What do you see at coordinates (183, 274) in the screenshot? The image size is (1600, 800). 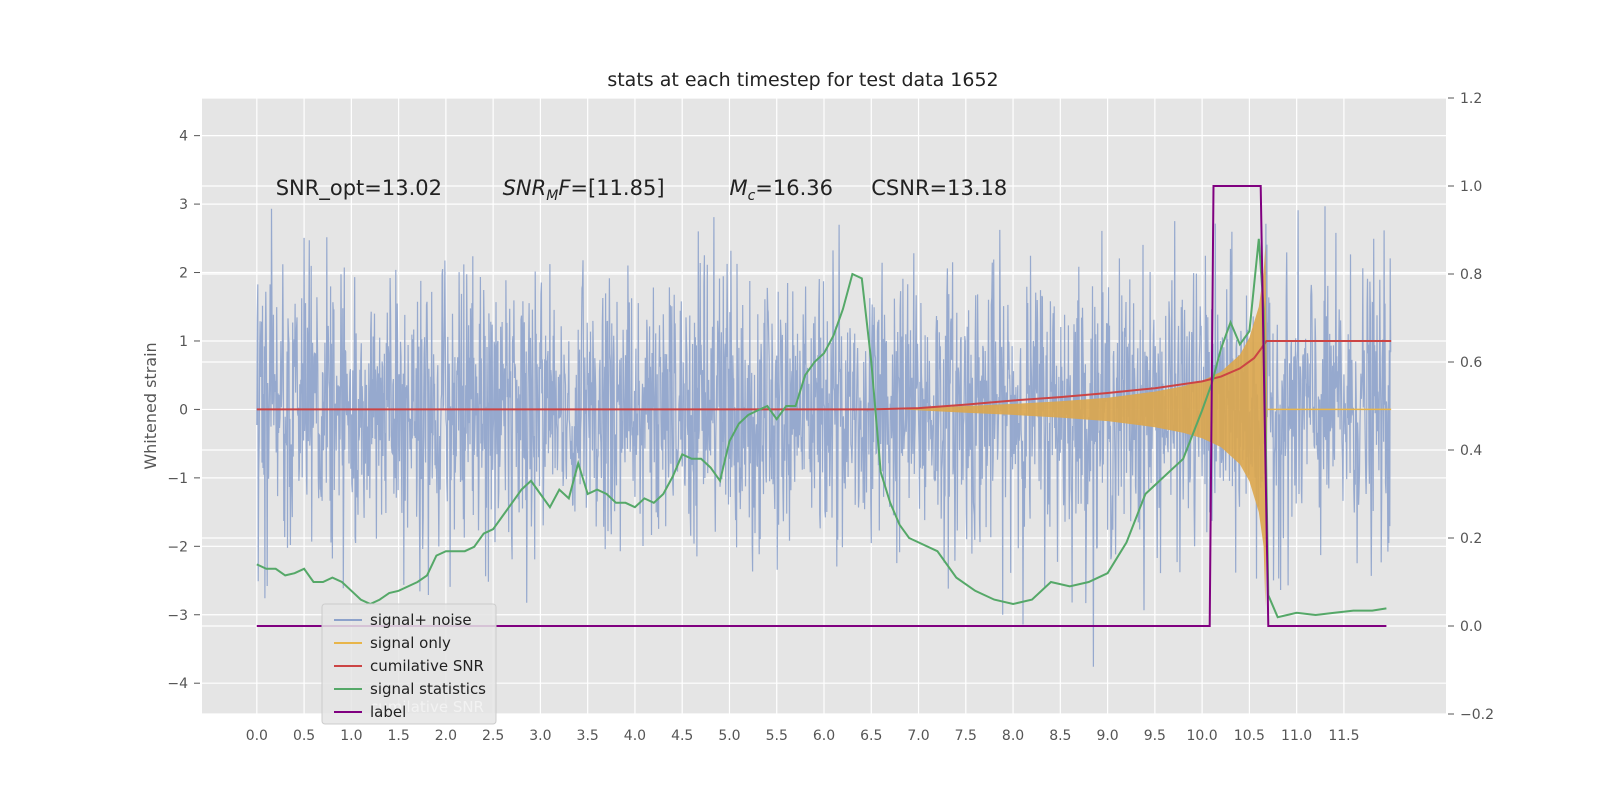 I see `y-tick-label: 2` at bounding box center [183, 274].